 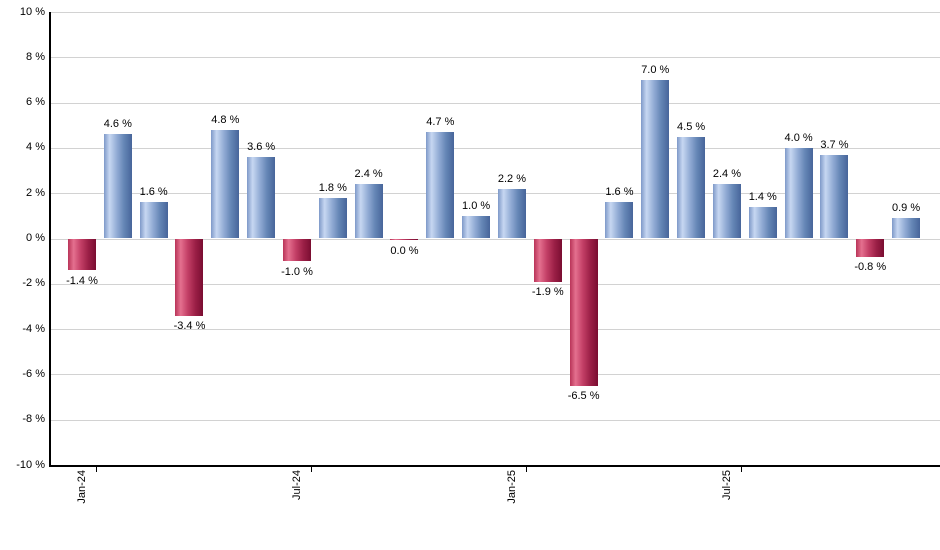 I want to click on y-axis-tick-label: -4 %, so click(x=33, y=328).